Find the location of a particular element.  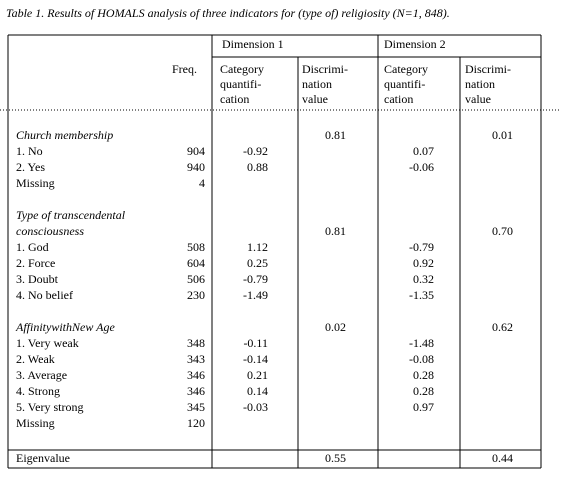

row-label: 4. No belief is located at coordinates (44, 295).